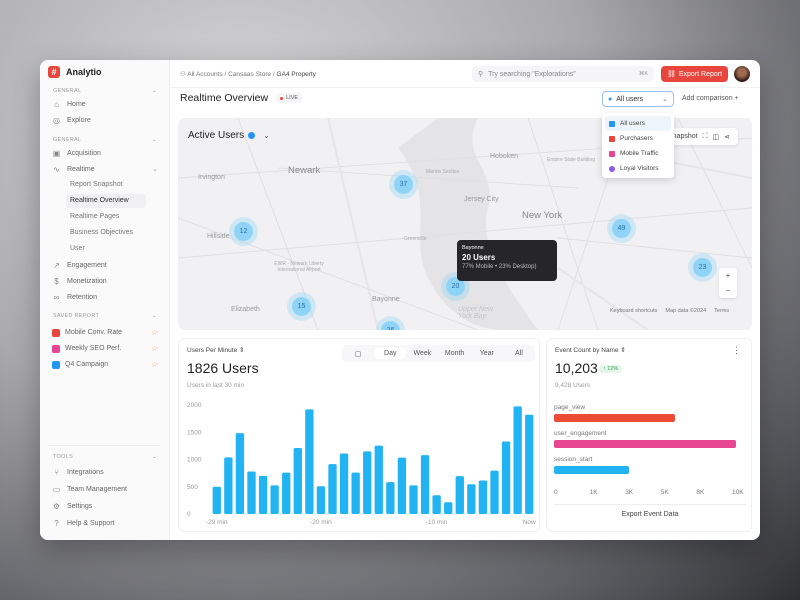 The width and height of the screenshot is (800, 600). What do you see at coordinates (106, 201) in the screenshot?
I see `sidebar-subitem-realtime-overview: Realtime Overview` at bounding box center [106, 201].